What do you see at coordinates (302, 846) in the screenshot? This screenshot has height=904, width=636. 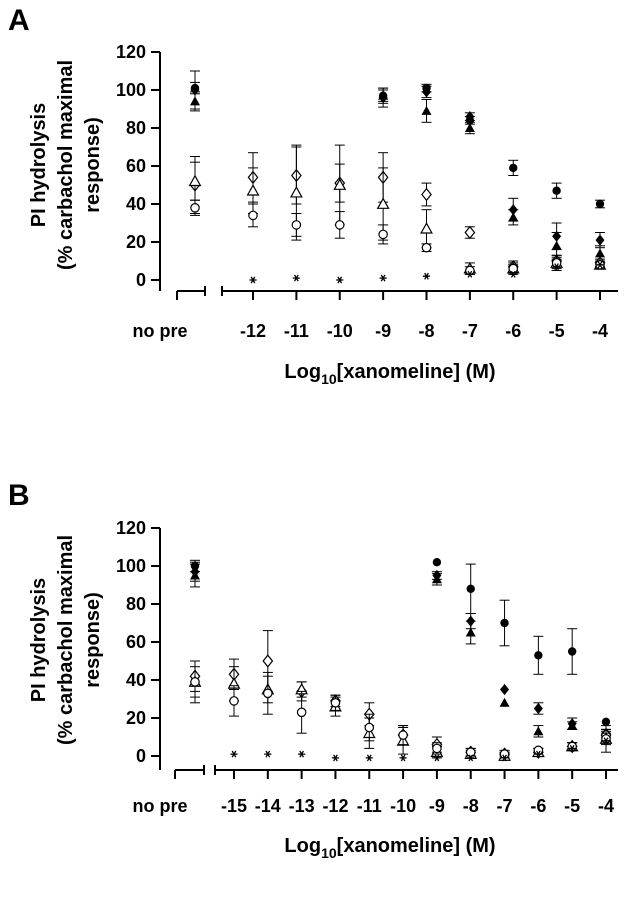 I see `x-axis-label-main: Log` at bounding box center [302, 846].